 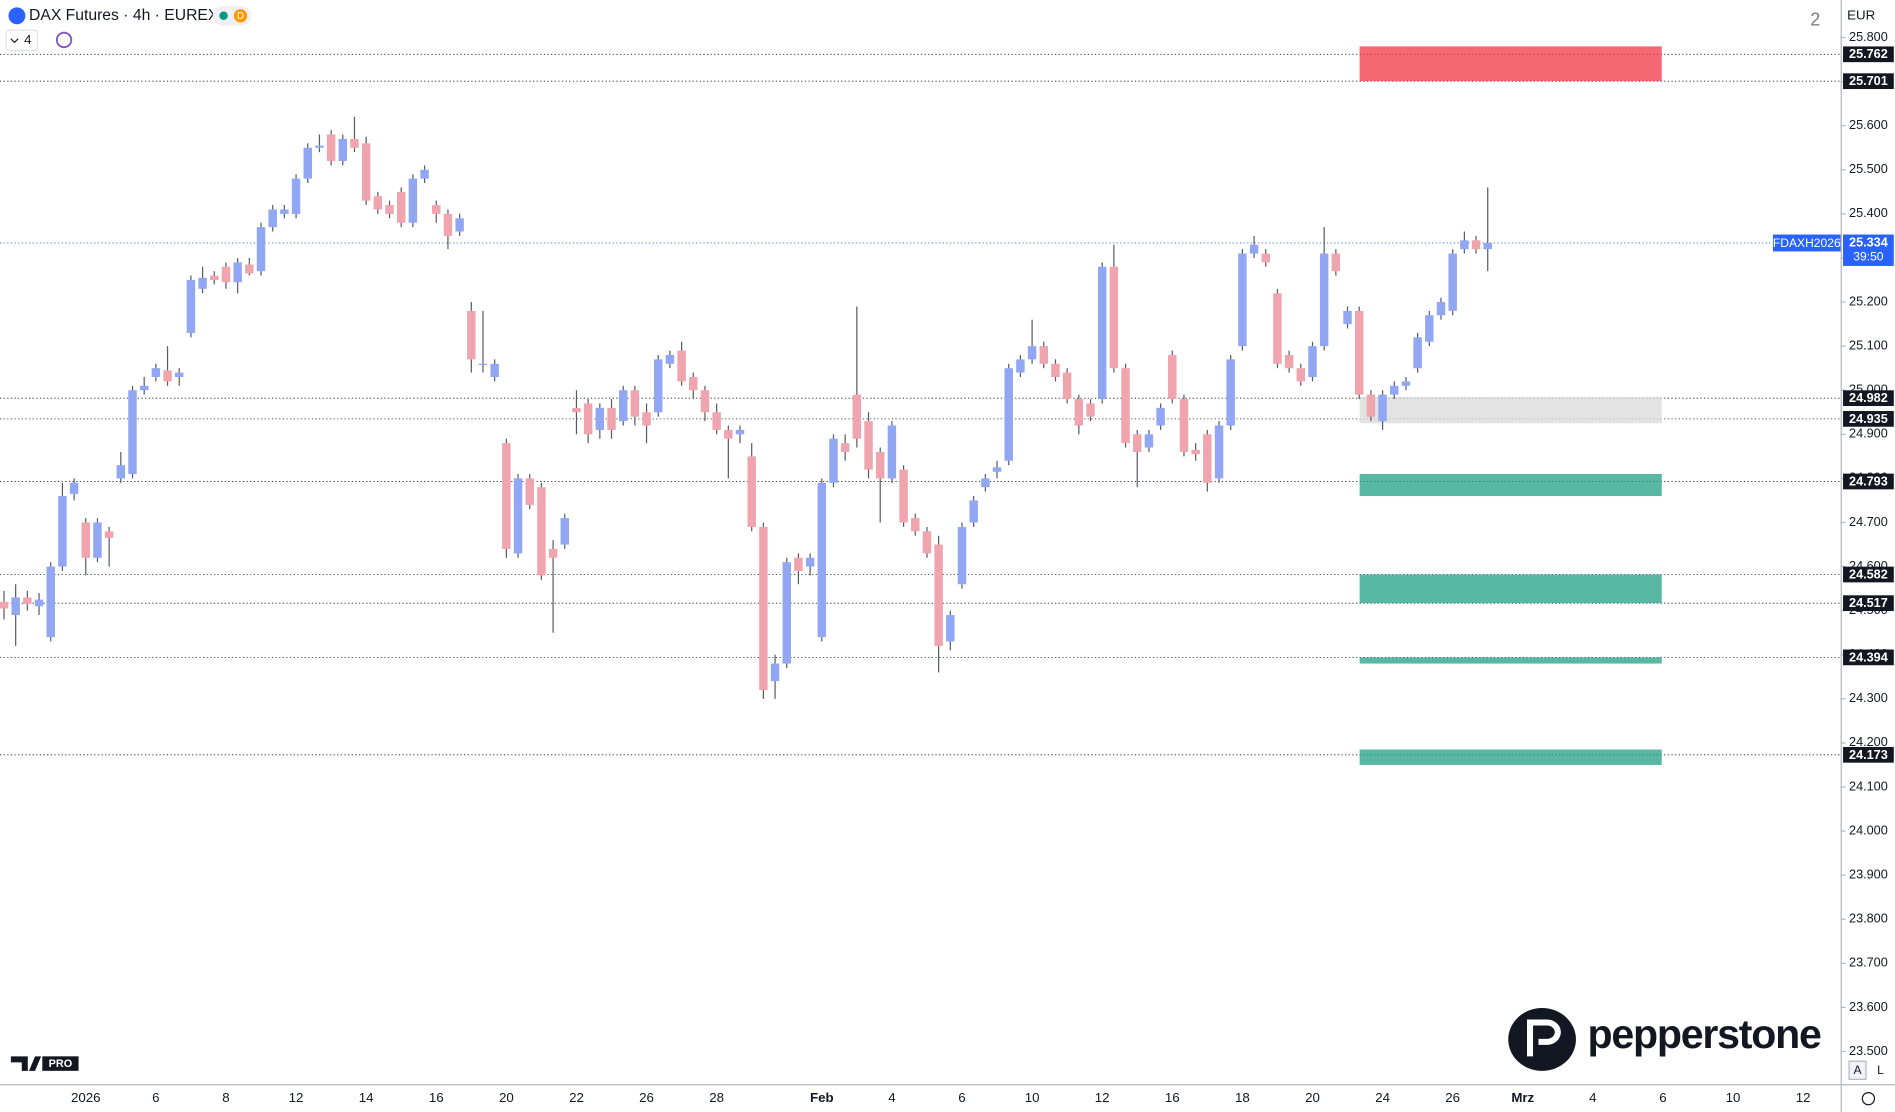 I want to click on last-price-label: 25.334, so click(x=1868, y=242).